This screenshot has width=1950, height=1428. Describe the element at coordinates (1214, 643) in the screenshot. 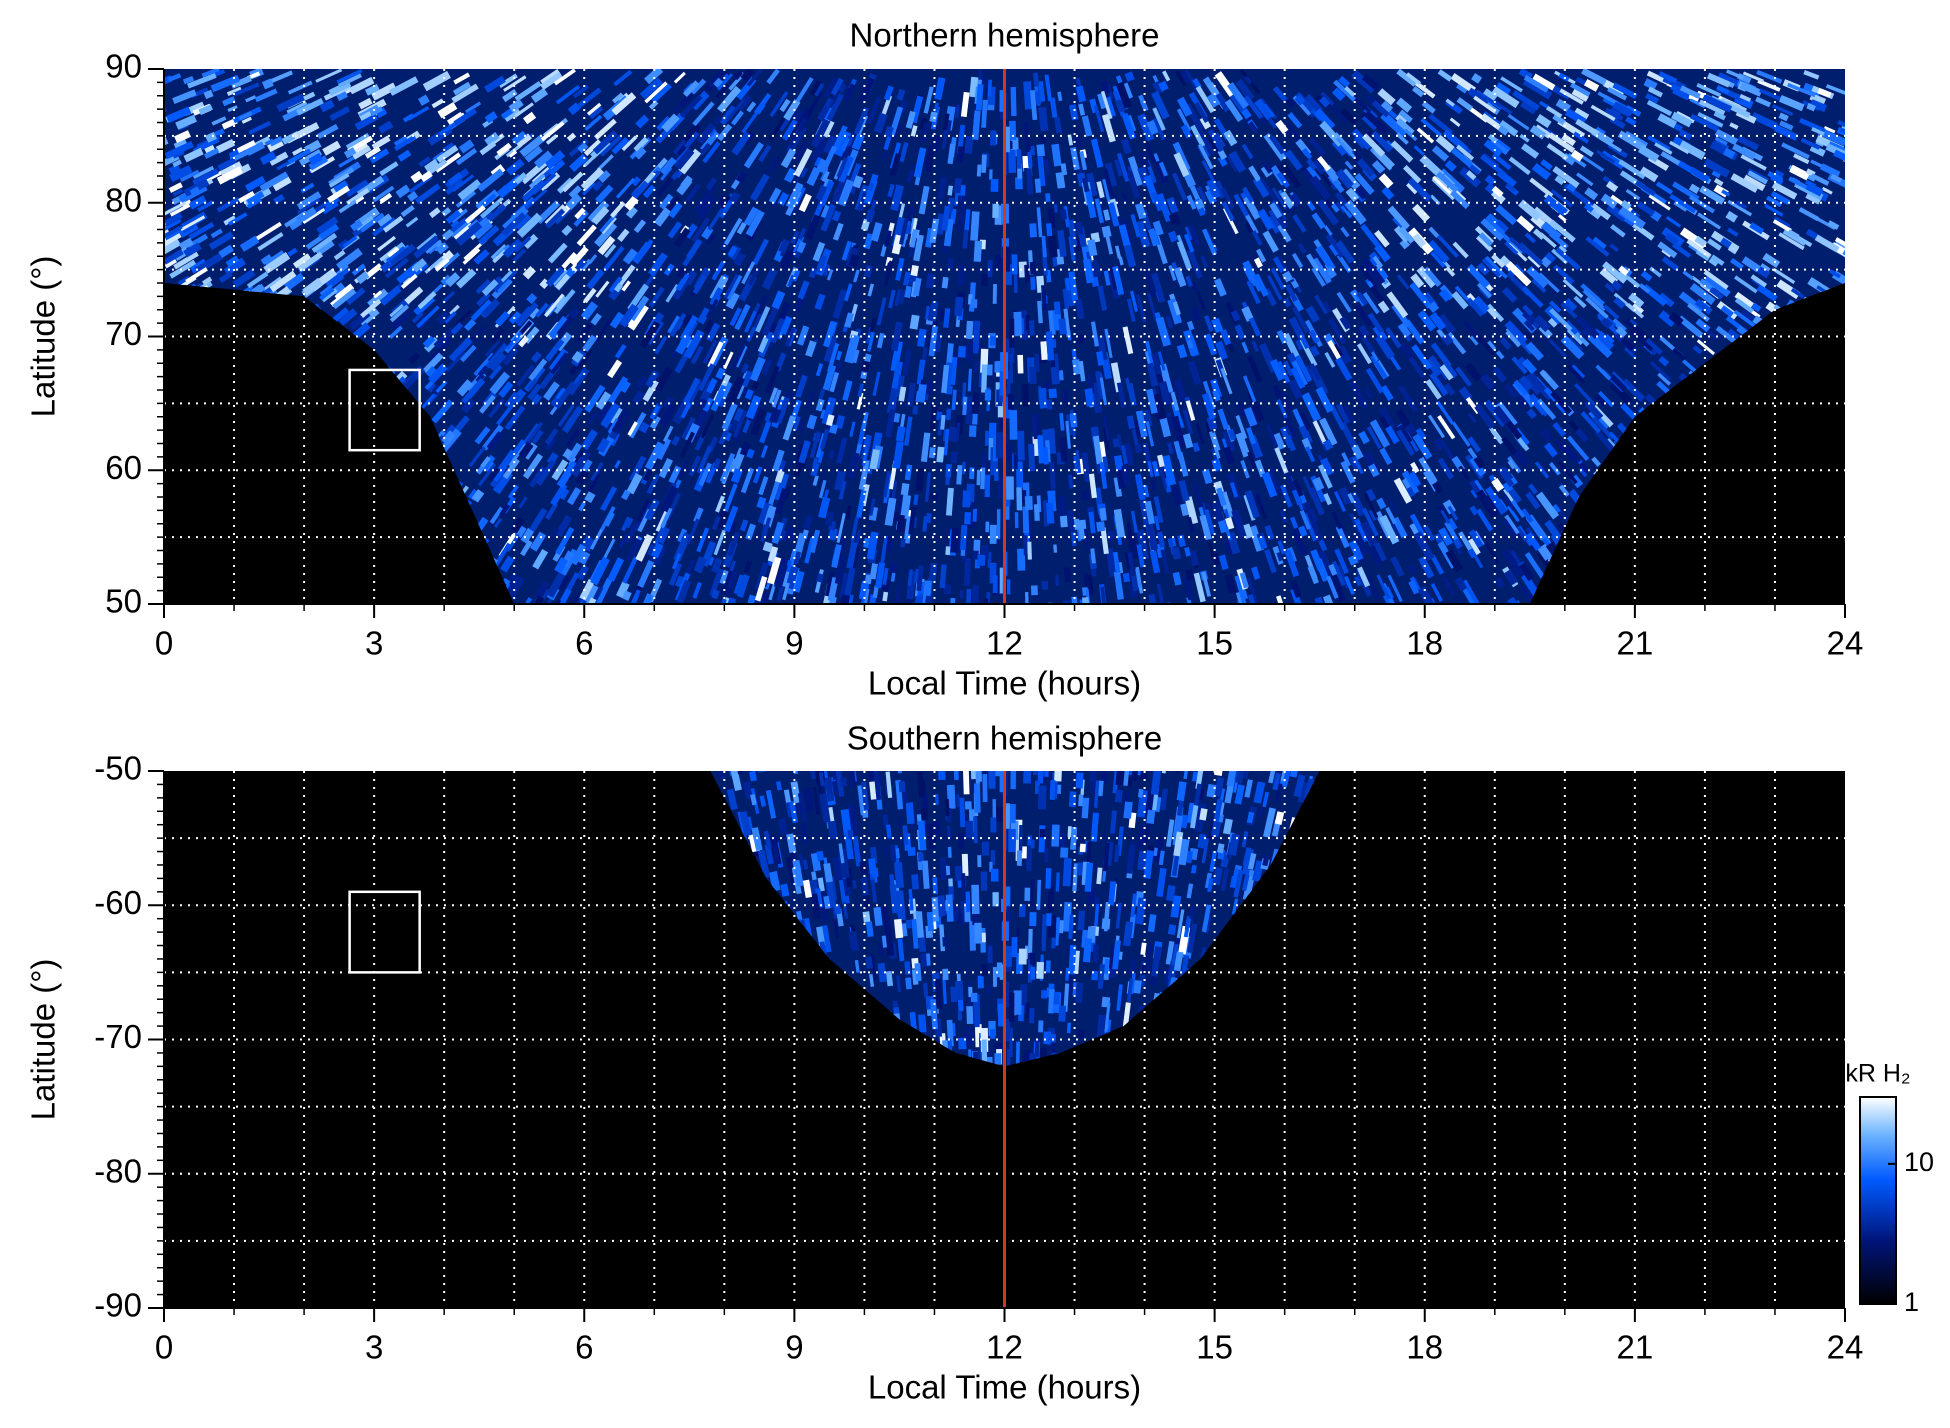

I see `x-tick-label: 15` at that location.